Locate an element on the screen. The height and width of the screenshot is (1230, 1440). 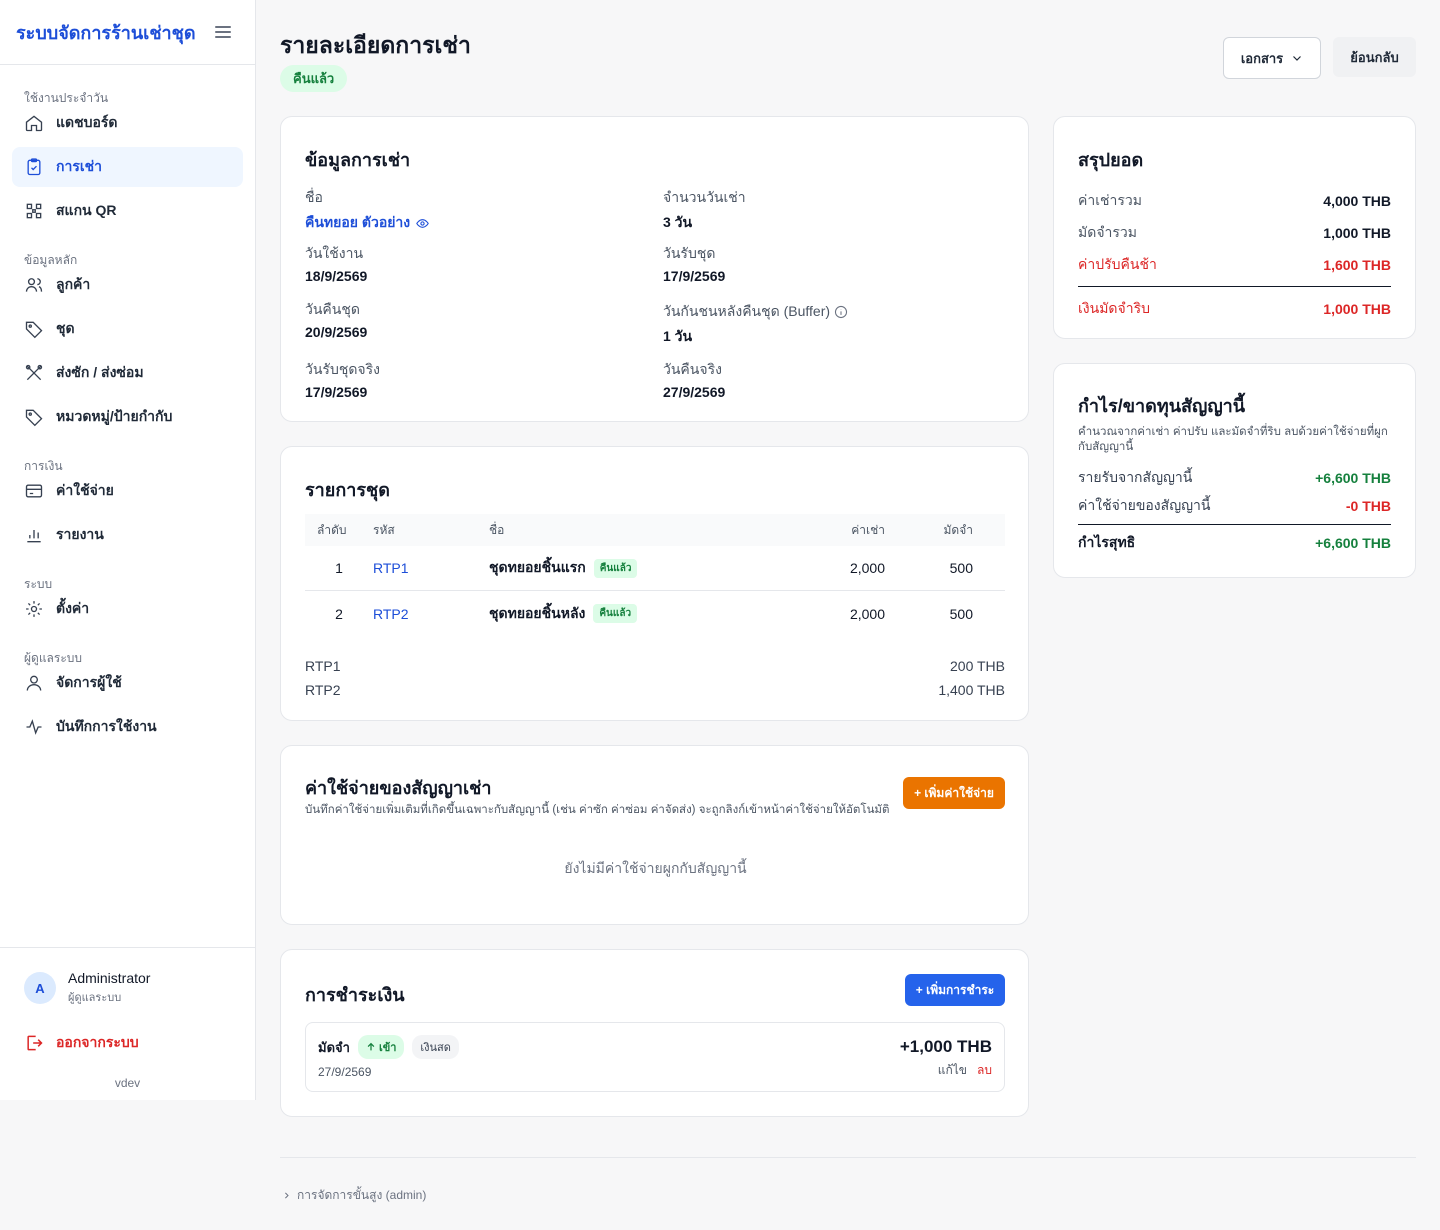
card-title: กำไร/ขาดทุนสัญญานี้ is located at coordinates (1162, 406).